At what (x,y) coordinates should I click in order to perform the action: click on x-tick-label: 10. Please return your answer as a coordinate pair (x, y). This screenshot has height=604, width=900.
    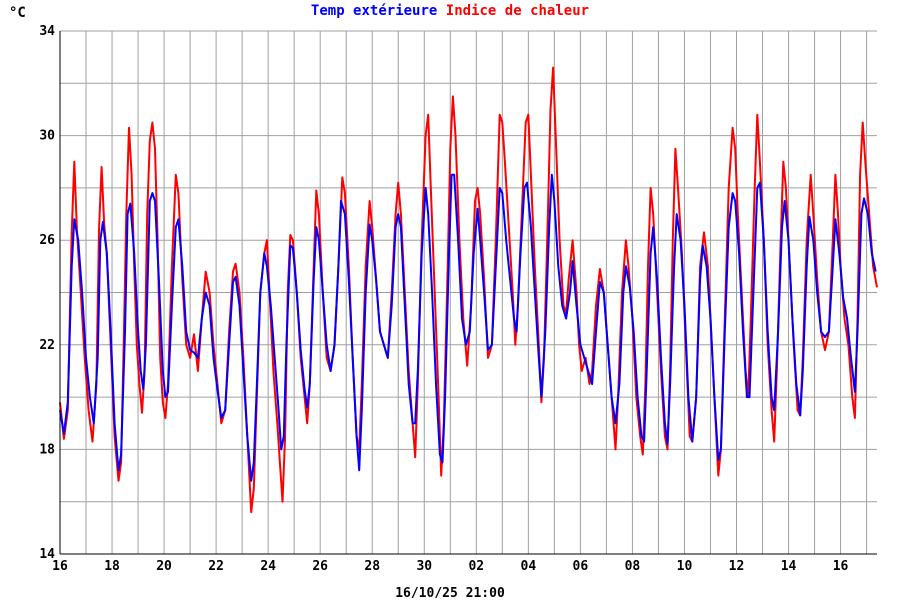
    Looking at the image, I should click on (685, 566).